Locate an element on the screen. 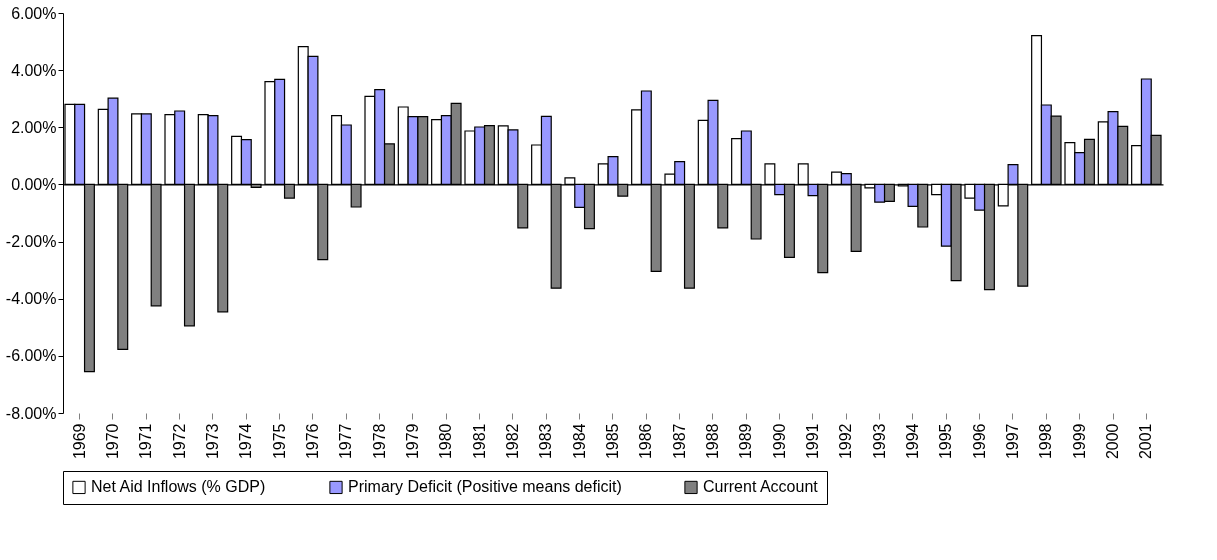 This screenshot has width=1217, height=560. y-tick-label: -8.00% is located at coordinates (31, 413).